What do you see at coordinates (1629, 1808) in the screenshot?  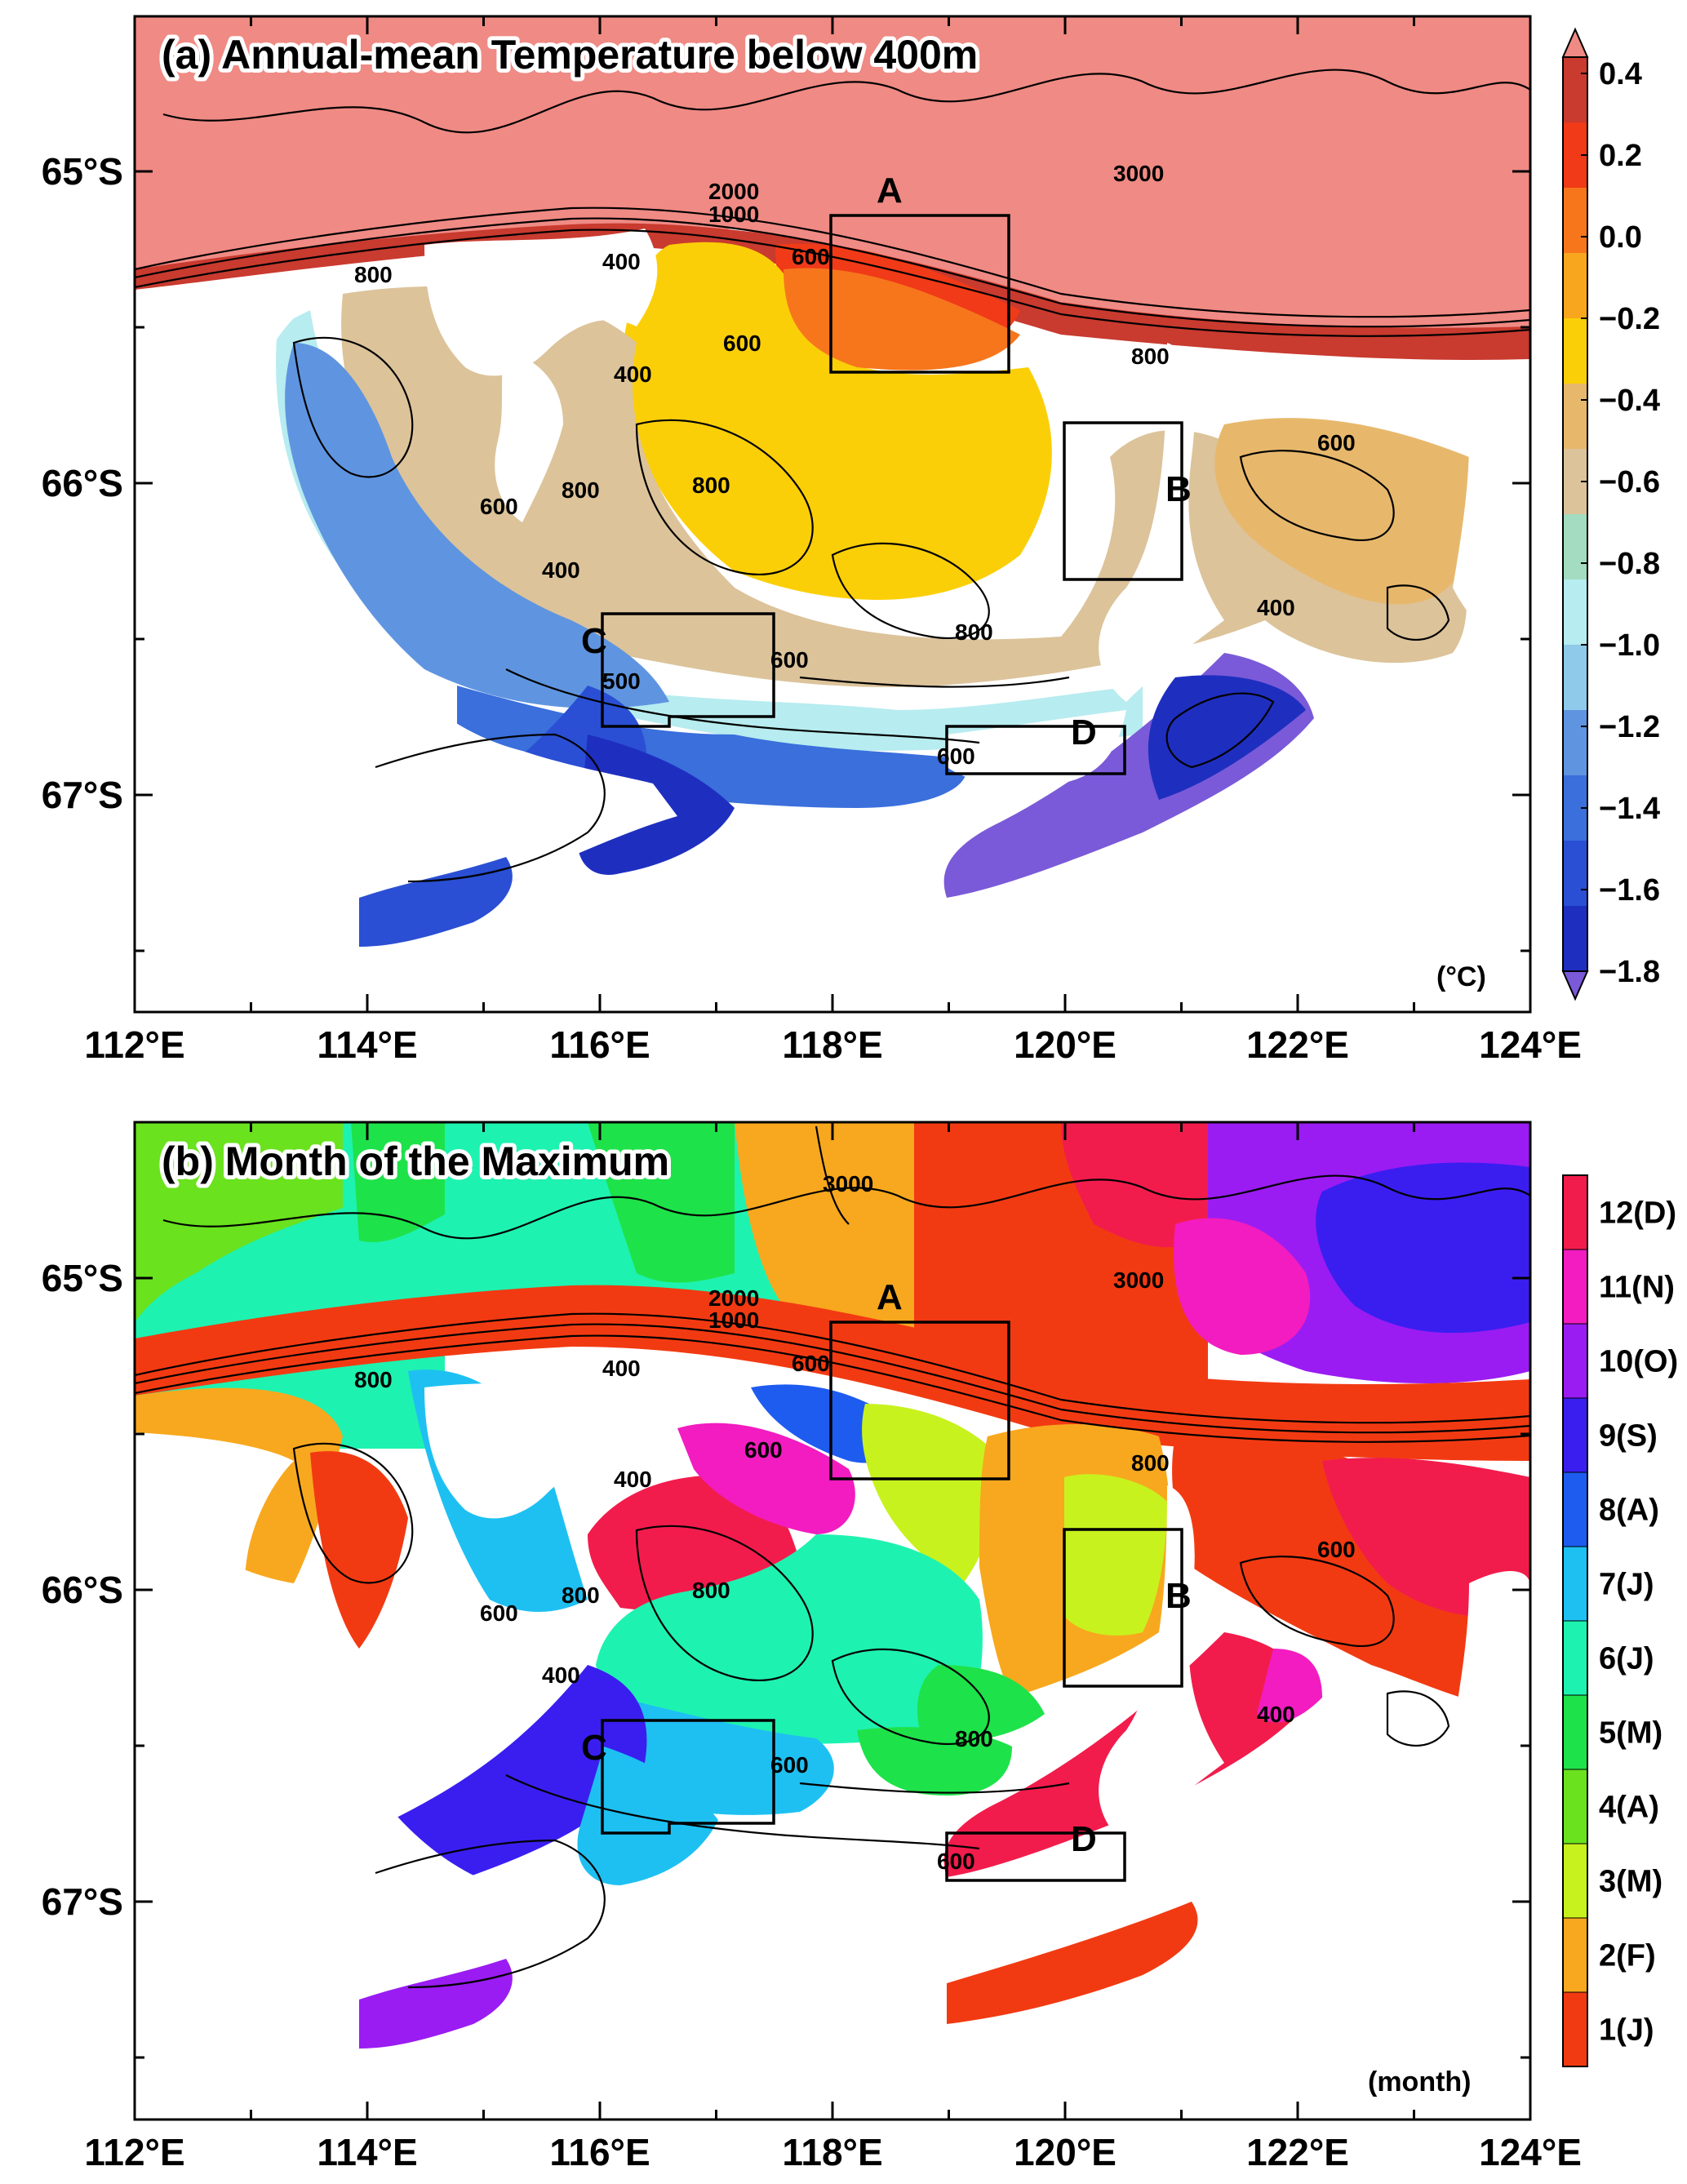 I see `colorbar-label: 4(A)` at bounding box center [1629, 1808].